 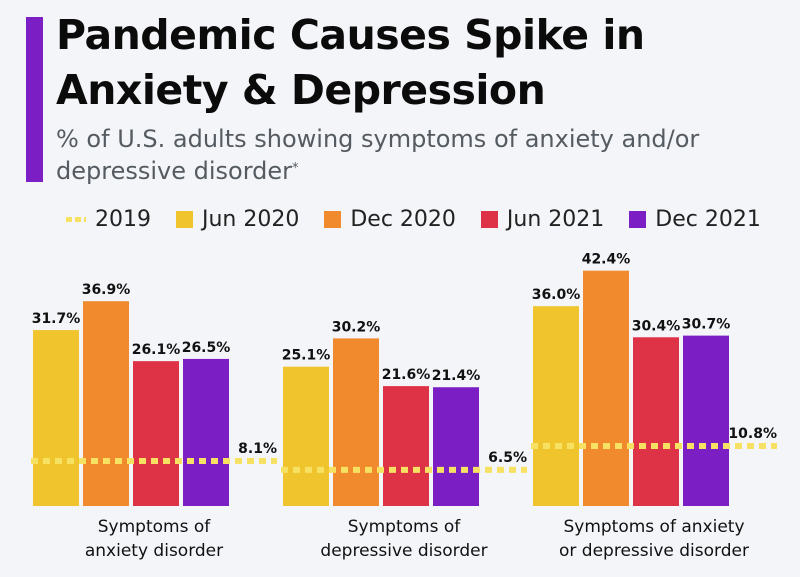 What do you see at coordinates (489, 219) in the screenshot?
I see `legend-swatch-jun-2021` at bounding box center [489, 219].